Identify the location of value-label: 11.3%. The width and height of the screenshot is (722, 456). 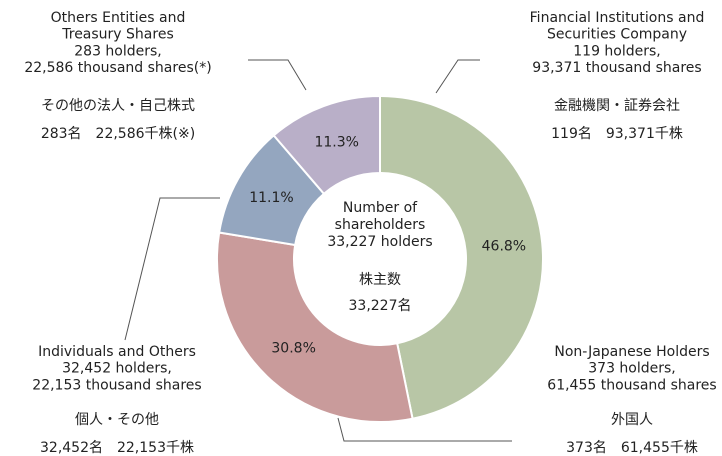
(336, 142).